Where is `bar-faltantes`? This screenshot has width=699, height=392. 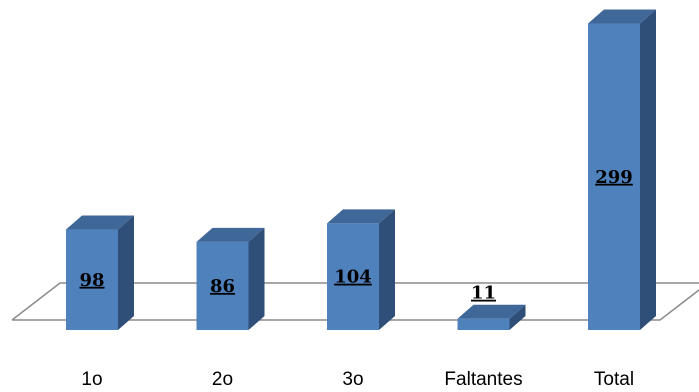
bar-faltantes is located at coordinates (491, 317).